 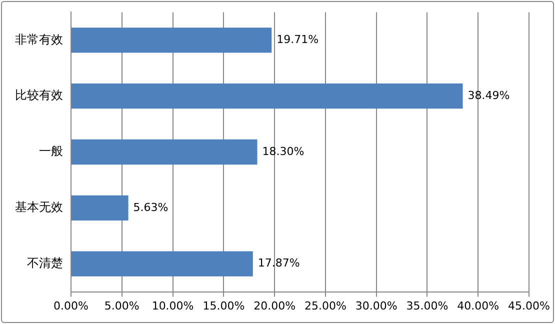 I want to click on x-tick-label: 5.00%, so click(x=122, y=305).